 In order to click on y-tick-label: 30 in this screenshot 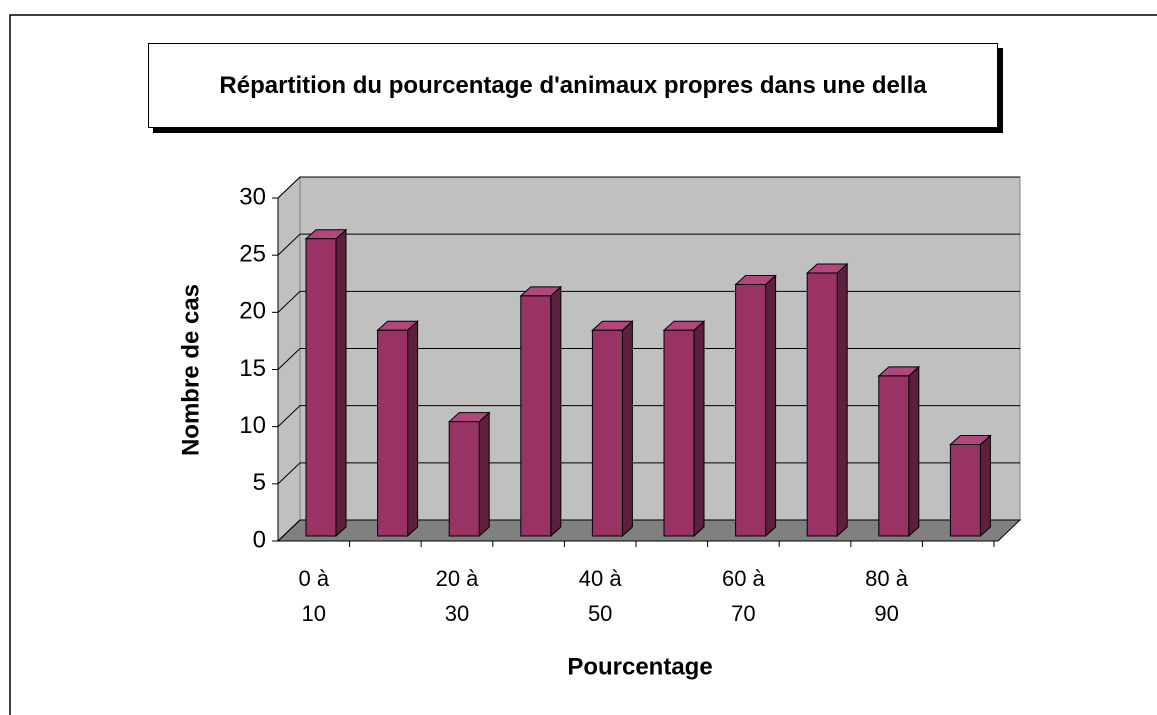, I will do `click(252, 196)`.